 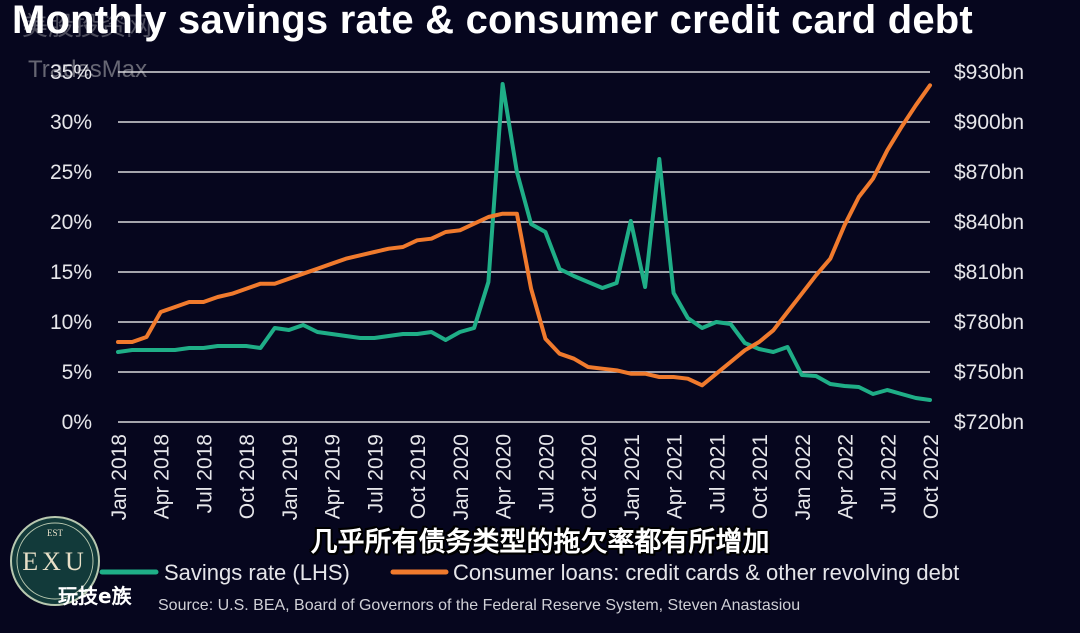 What do you see at coordinates (989, 122) in the screenshot?
I see `right-tick-label: $900bn` at bounding box center [989, 122].